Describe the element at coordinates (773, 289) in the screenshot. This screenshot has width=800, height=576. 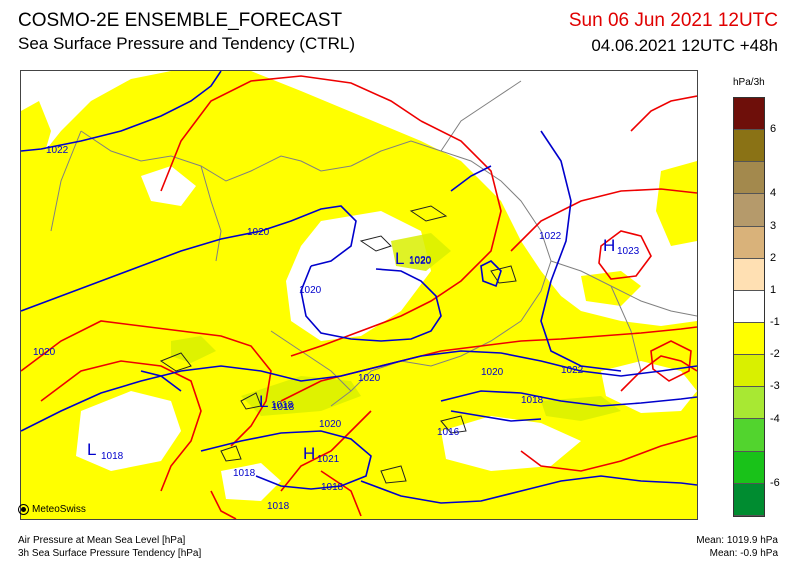
I see `legend-tick-label: 1` at that location.